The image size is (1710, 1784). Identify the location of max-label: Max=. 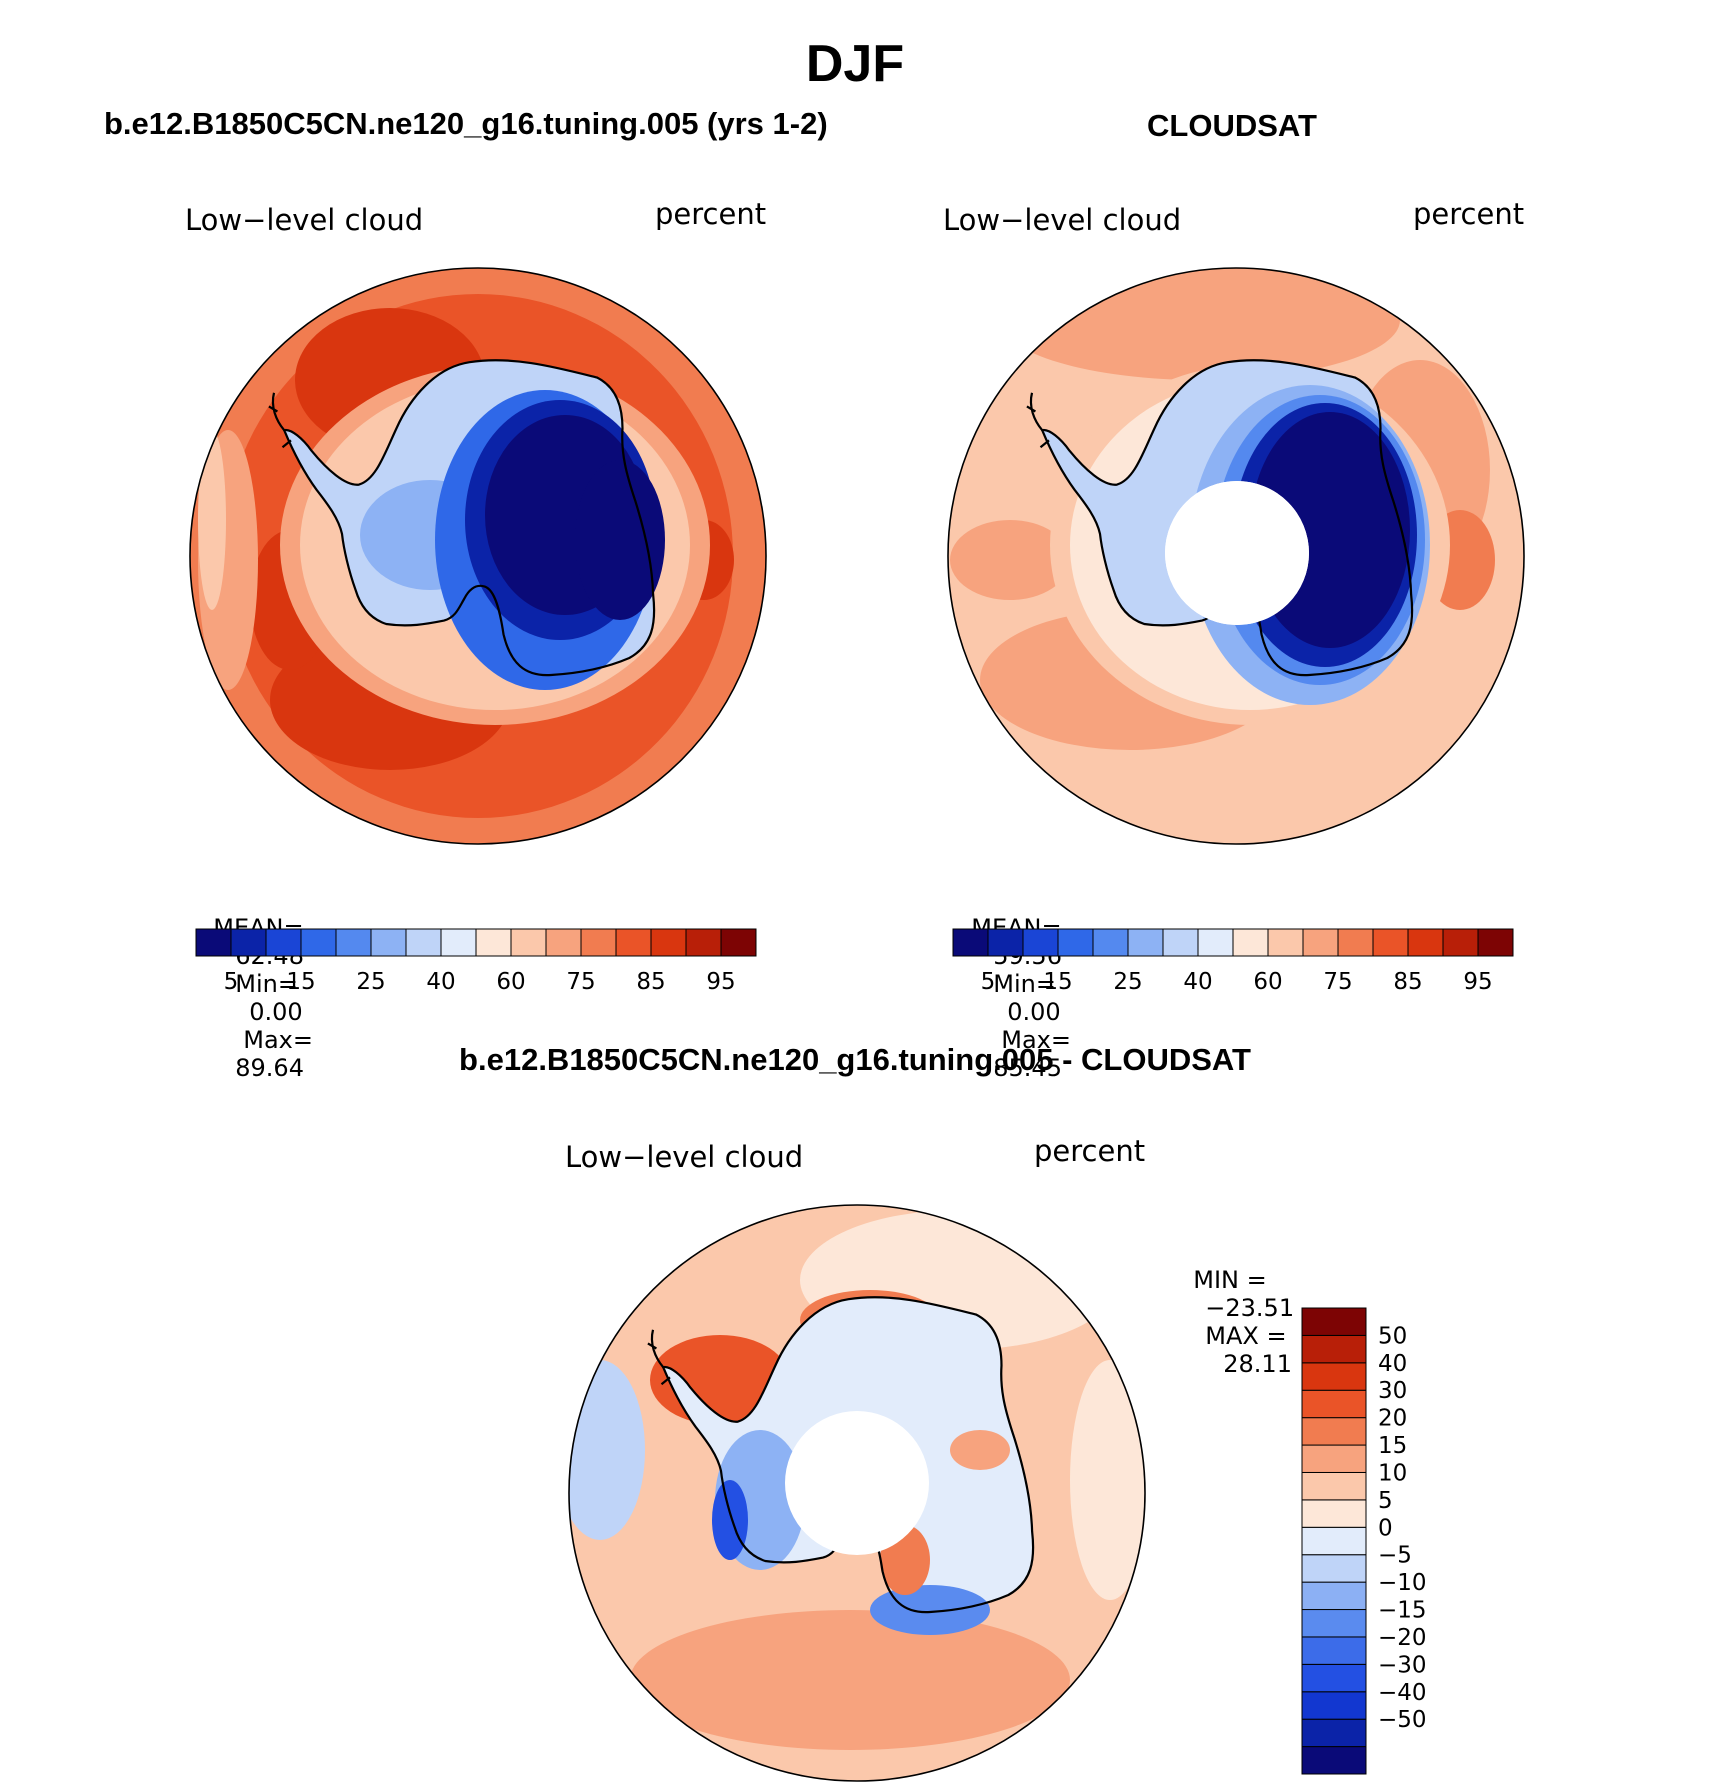
(278, 1040).